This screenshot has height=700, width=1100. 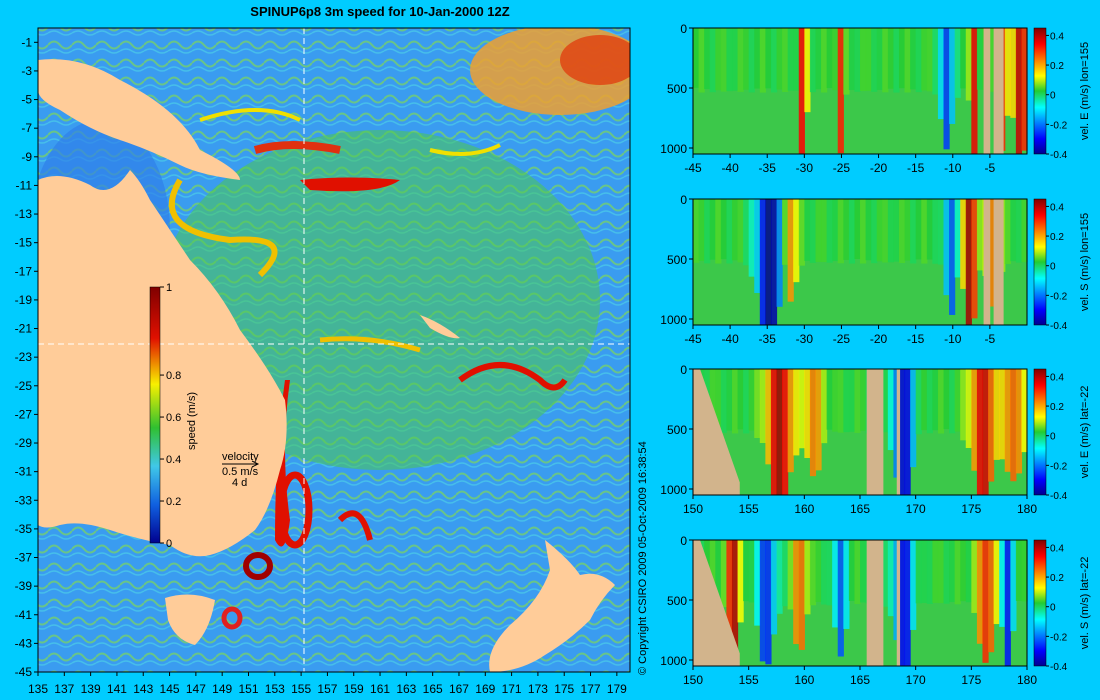 I want to click on section-x-tick-label: -35, so click(x=768, y=168).